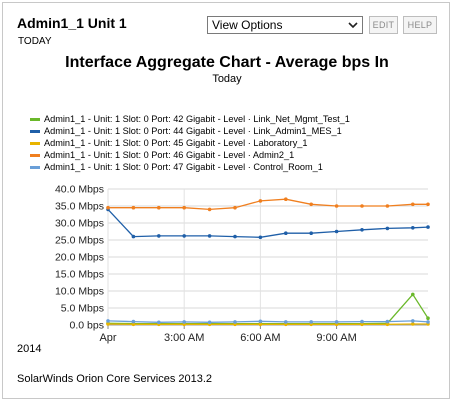  What do you see at coordinates (247, 25) in the screenshot?
I see `view-options-label: View Options` at bounding box center [247, 25].